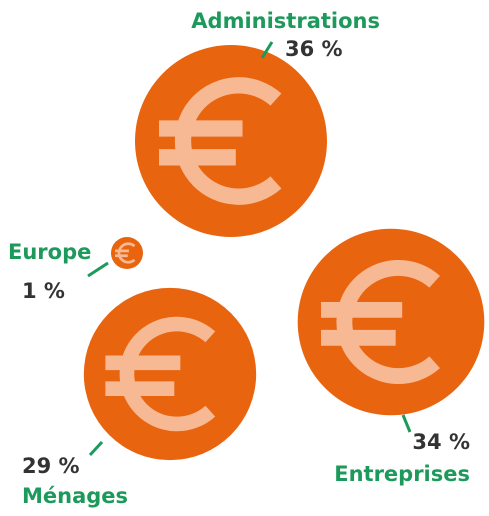  Describe the element at coordinates (314, 49) in the screenshot. I see `value-label: 36 %` at that location.